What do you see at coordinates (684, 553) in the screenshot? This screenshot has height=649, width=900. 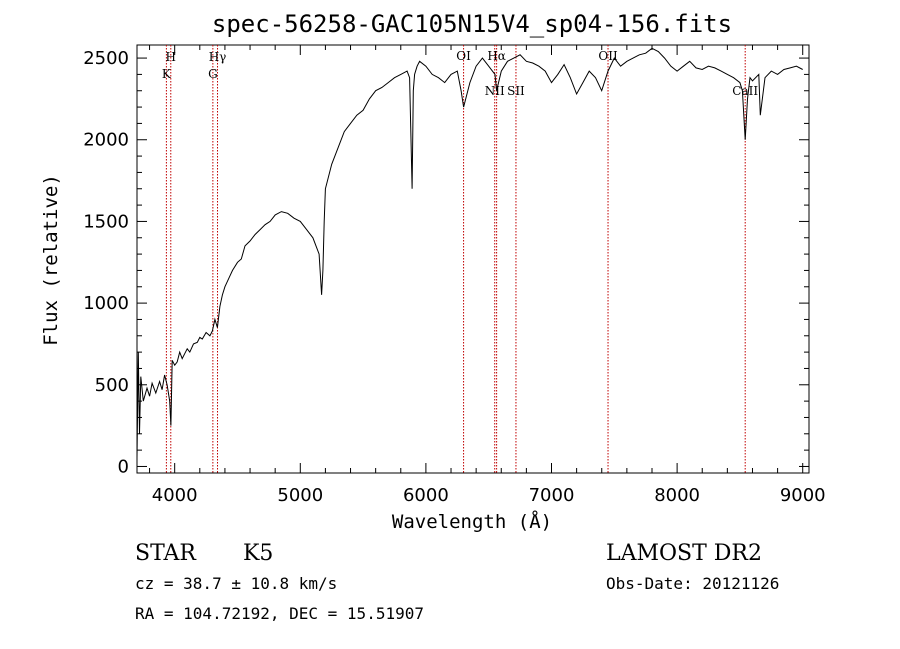 I see `survey-name: LAMOST DR2` at bounding box center [684, 553].